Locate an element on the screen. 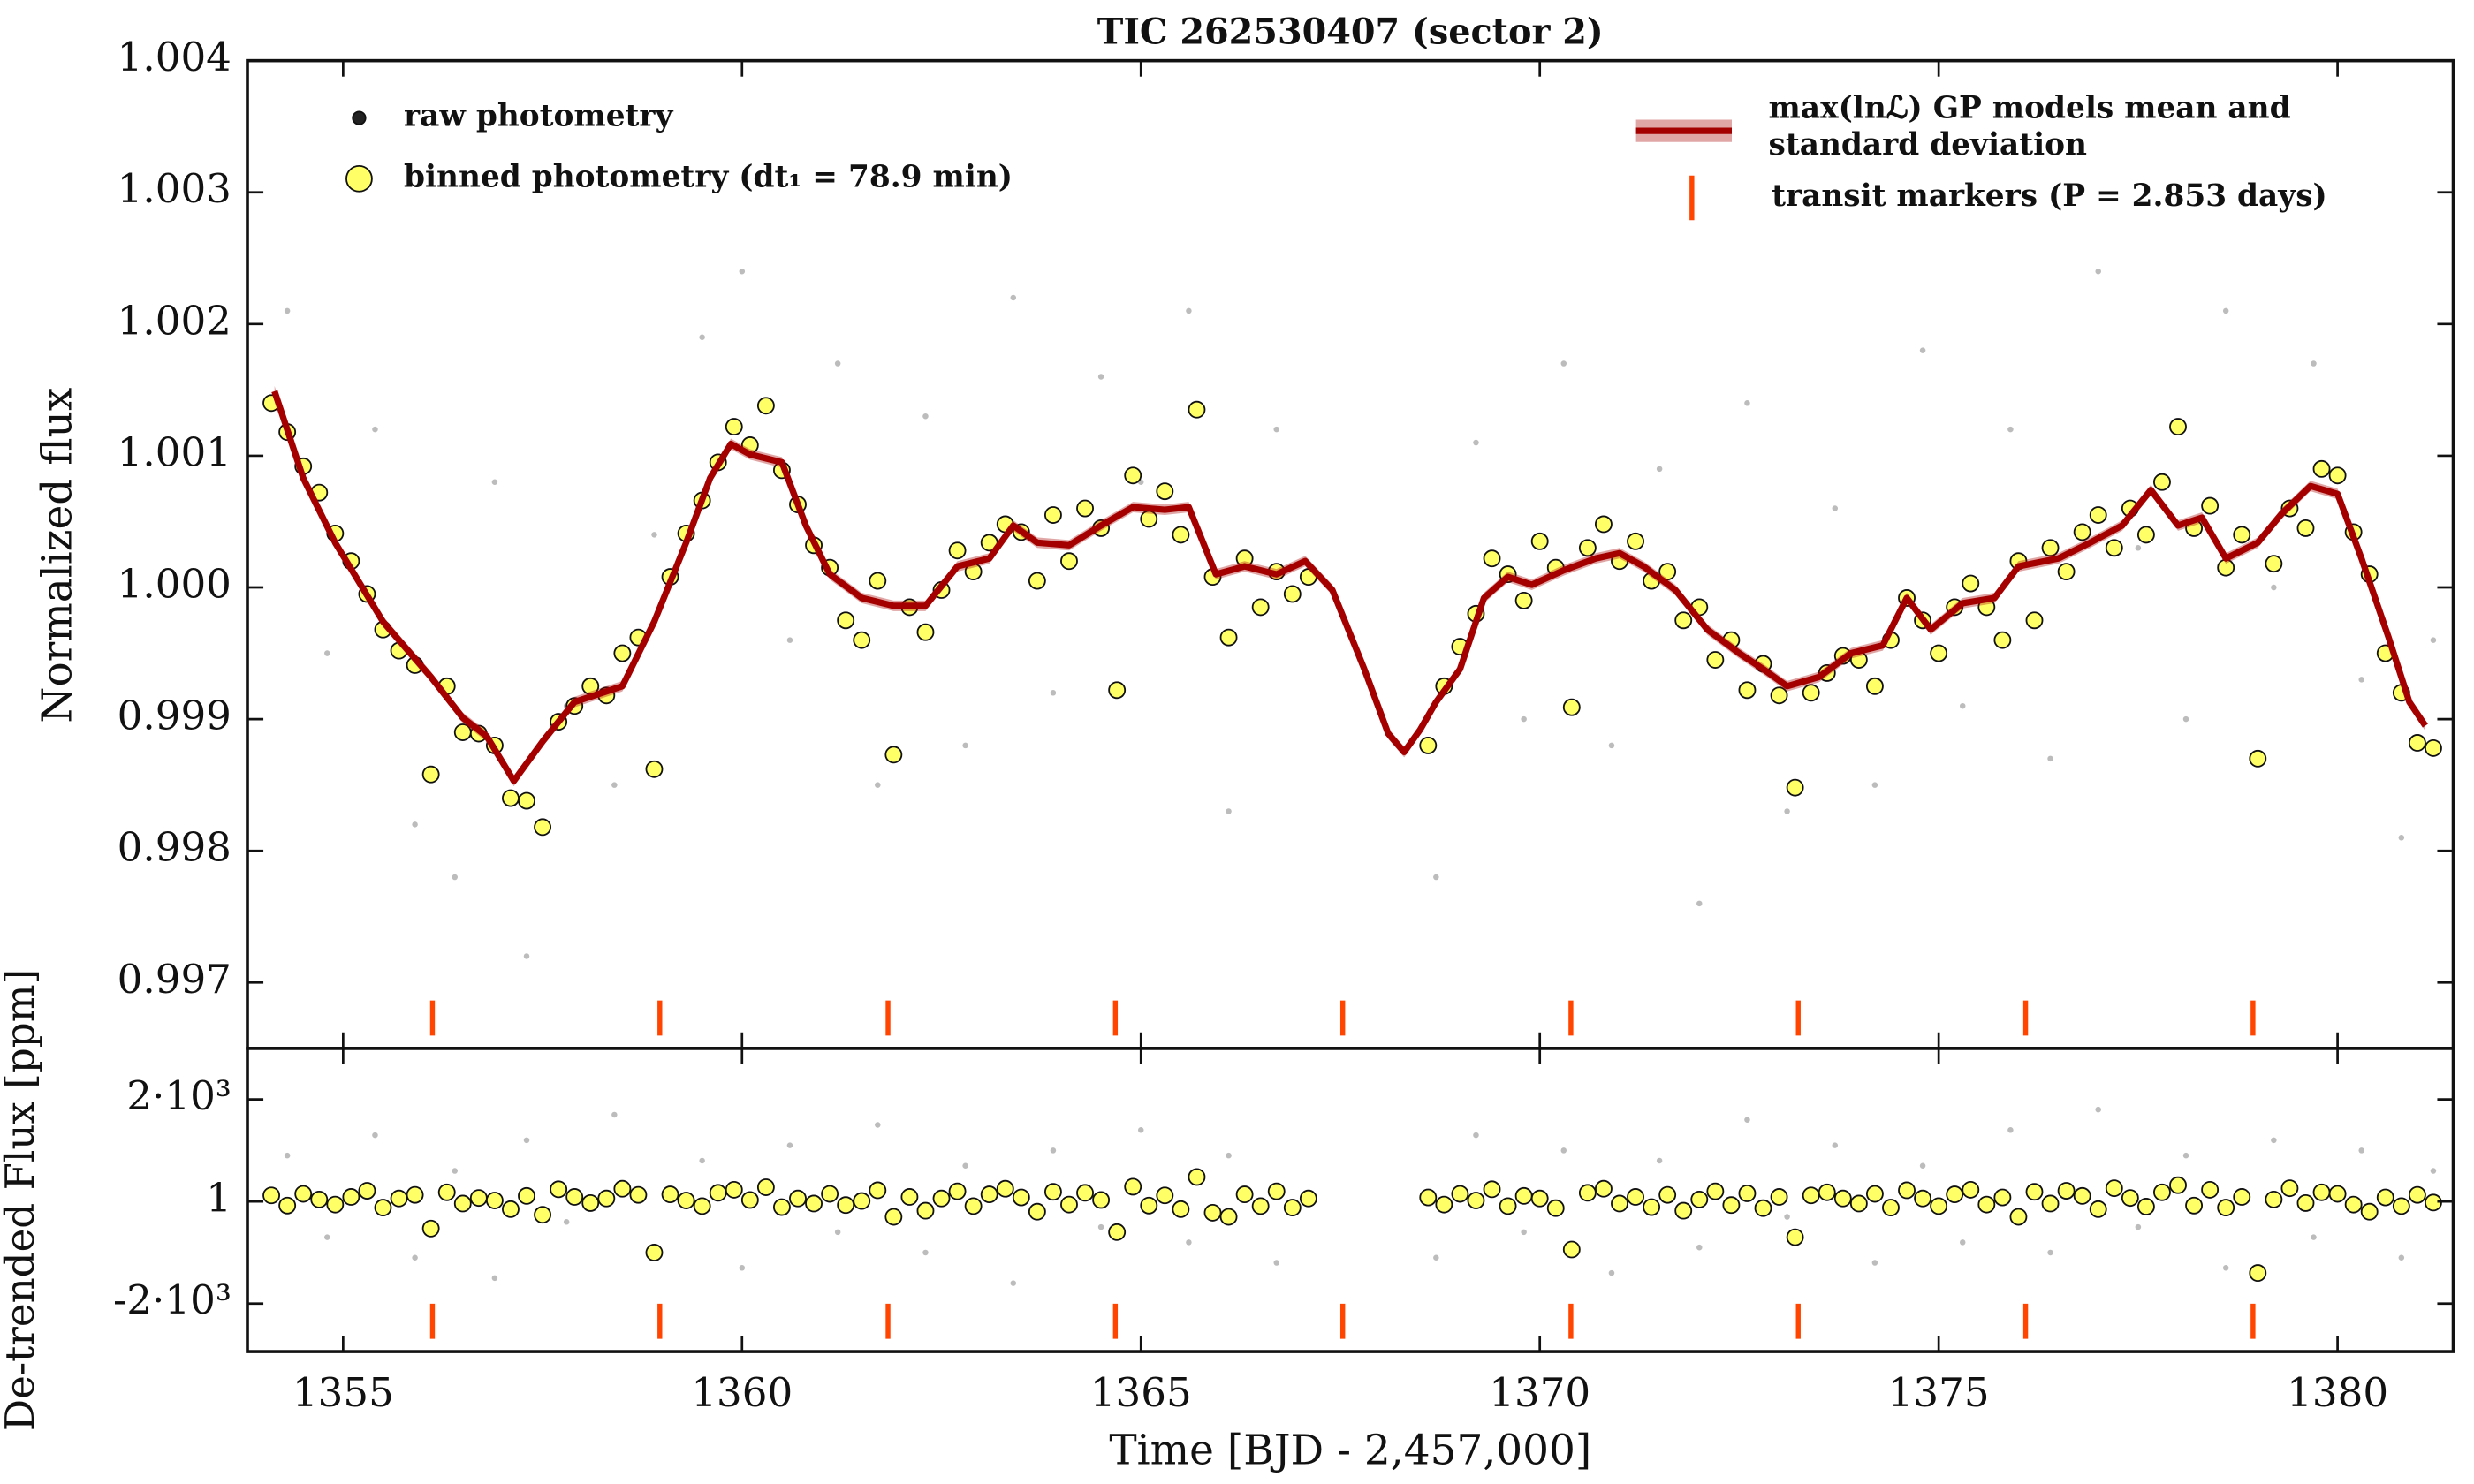 This screenshot has width=2474, height=1484. y2-label-box: De-trended Flux [ppm] is located at coordinates (21, 1200).